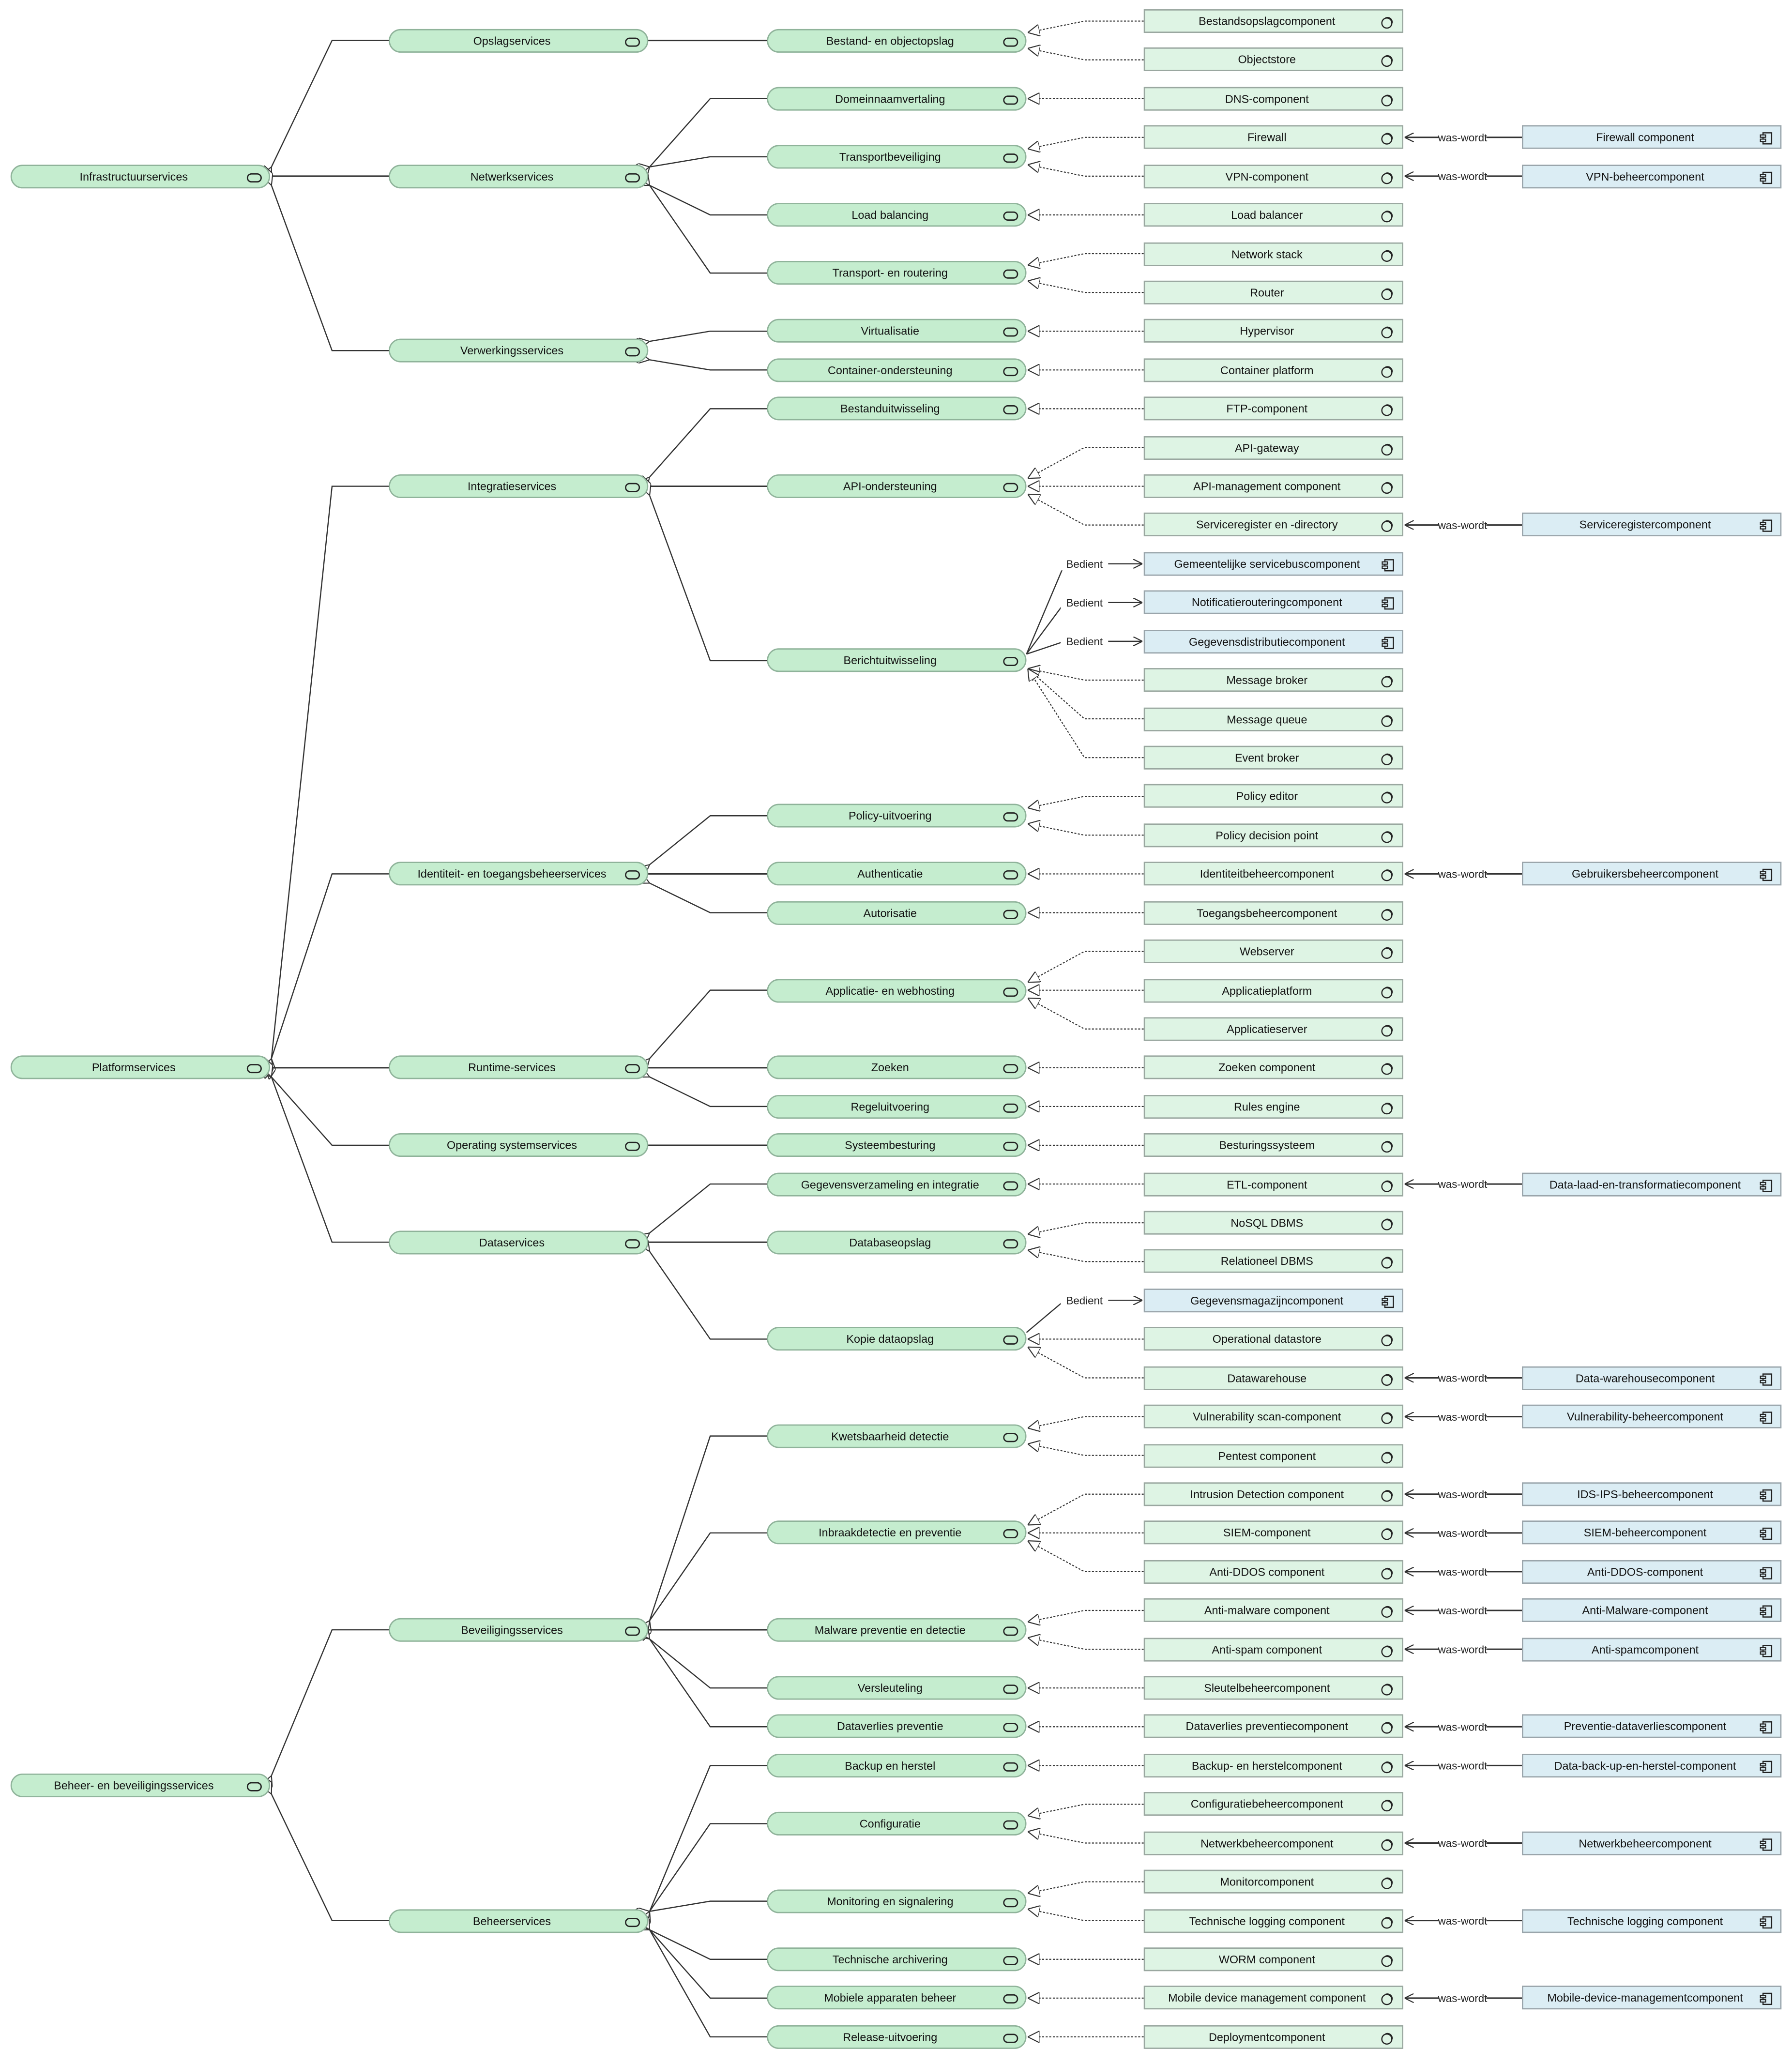 Image resolution: width=1792 pixels, height=2064 pixels. I want to click on successor-component: Data-warehousecomponent, so click(1652, 1378).